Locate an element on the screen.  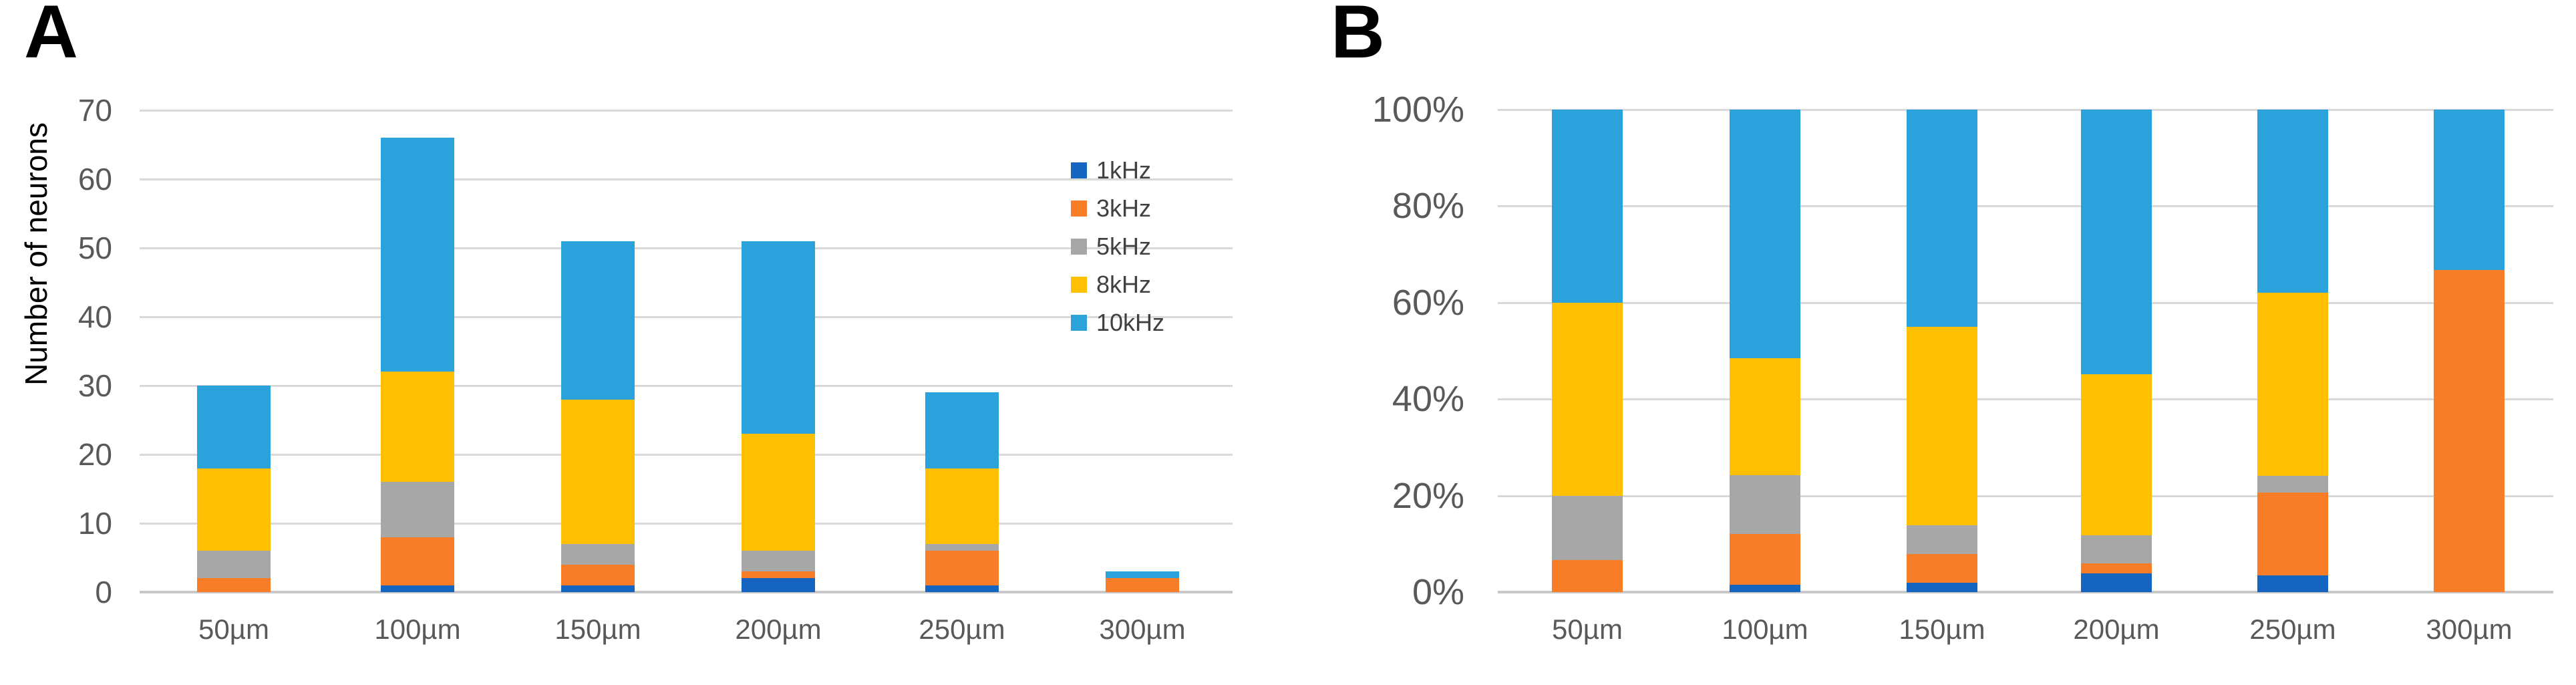
legend-item-5kHz: 5kHz is located at coordinates (1117, 246).